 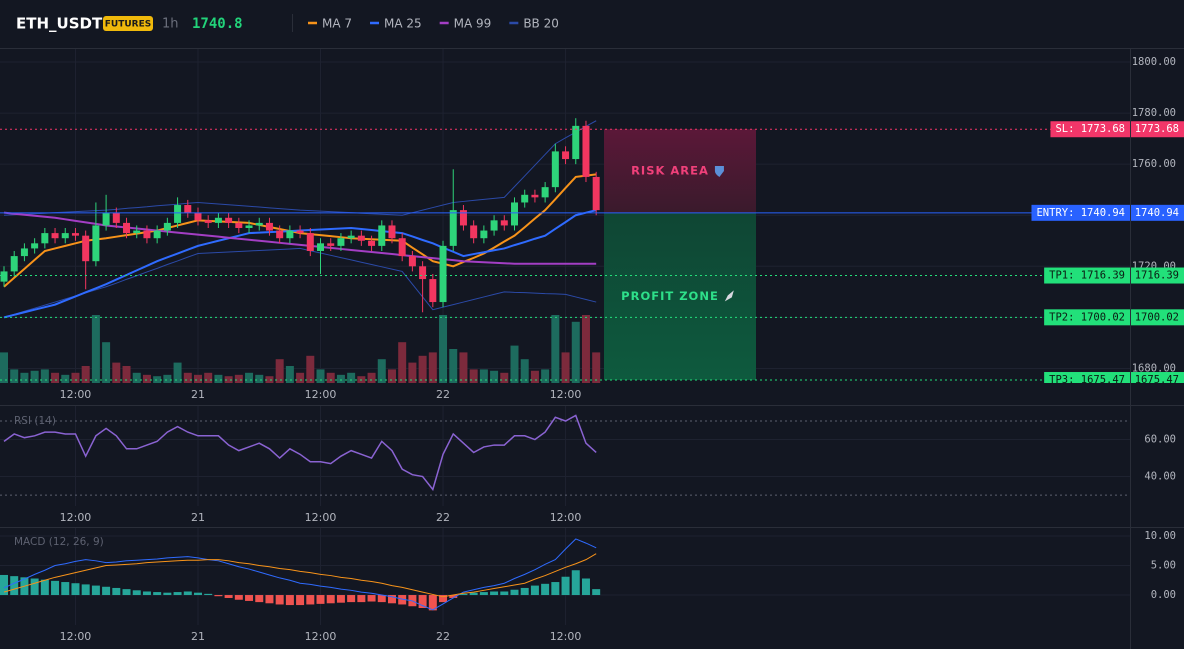 I want to click on panel-title: MACD (12, 26, 9), so click(x=59, y=542).